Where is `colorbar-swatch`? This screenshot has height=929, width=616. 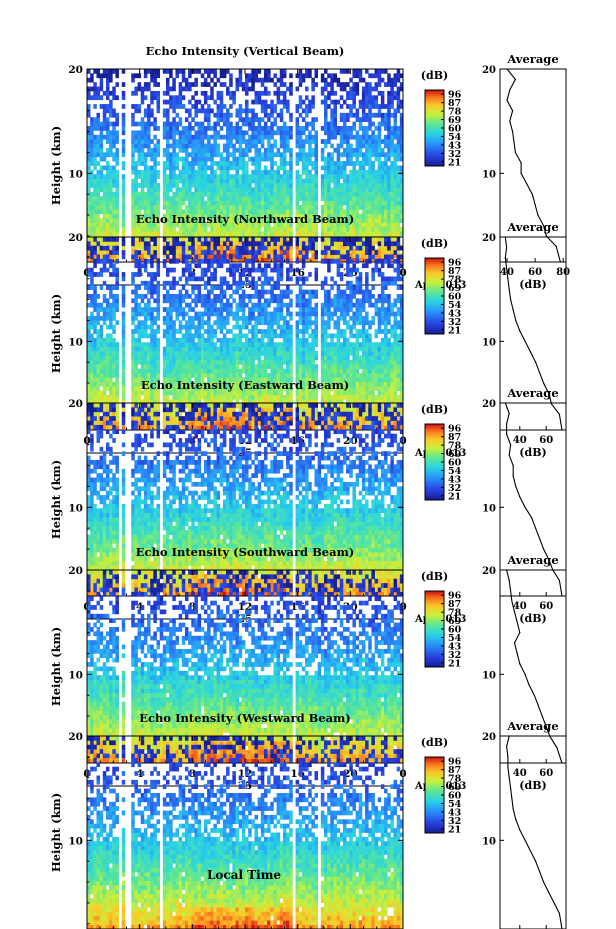 colorbar-swatch is located at coordinates (434, 112).